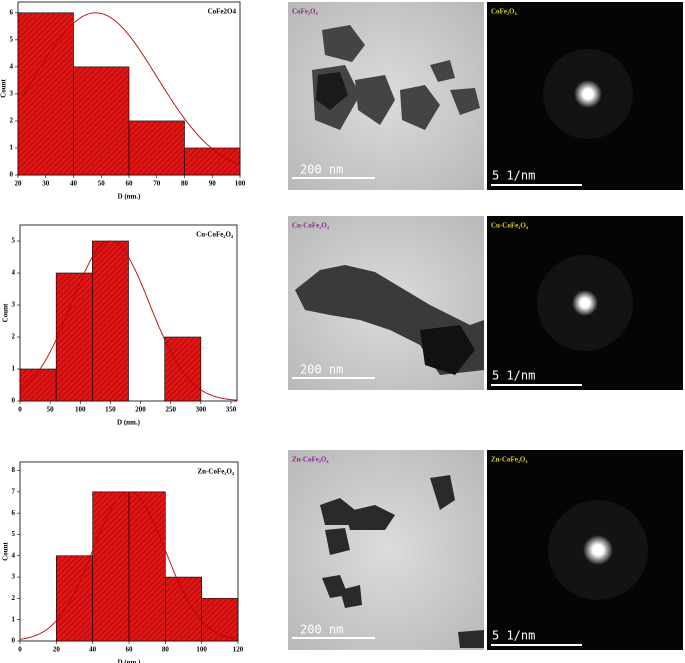 This screenshot has height=663, width=685. Describe the element at coordinates (310, 460) in the screenshot. I see `tem-label: Zn-CoFe₂O₄` at that location.